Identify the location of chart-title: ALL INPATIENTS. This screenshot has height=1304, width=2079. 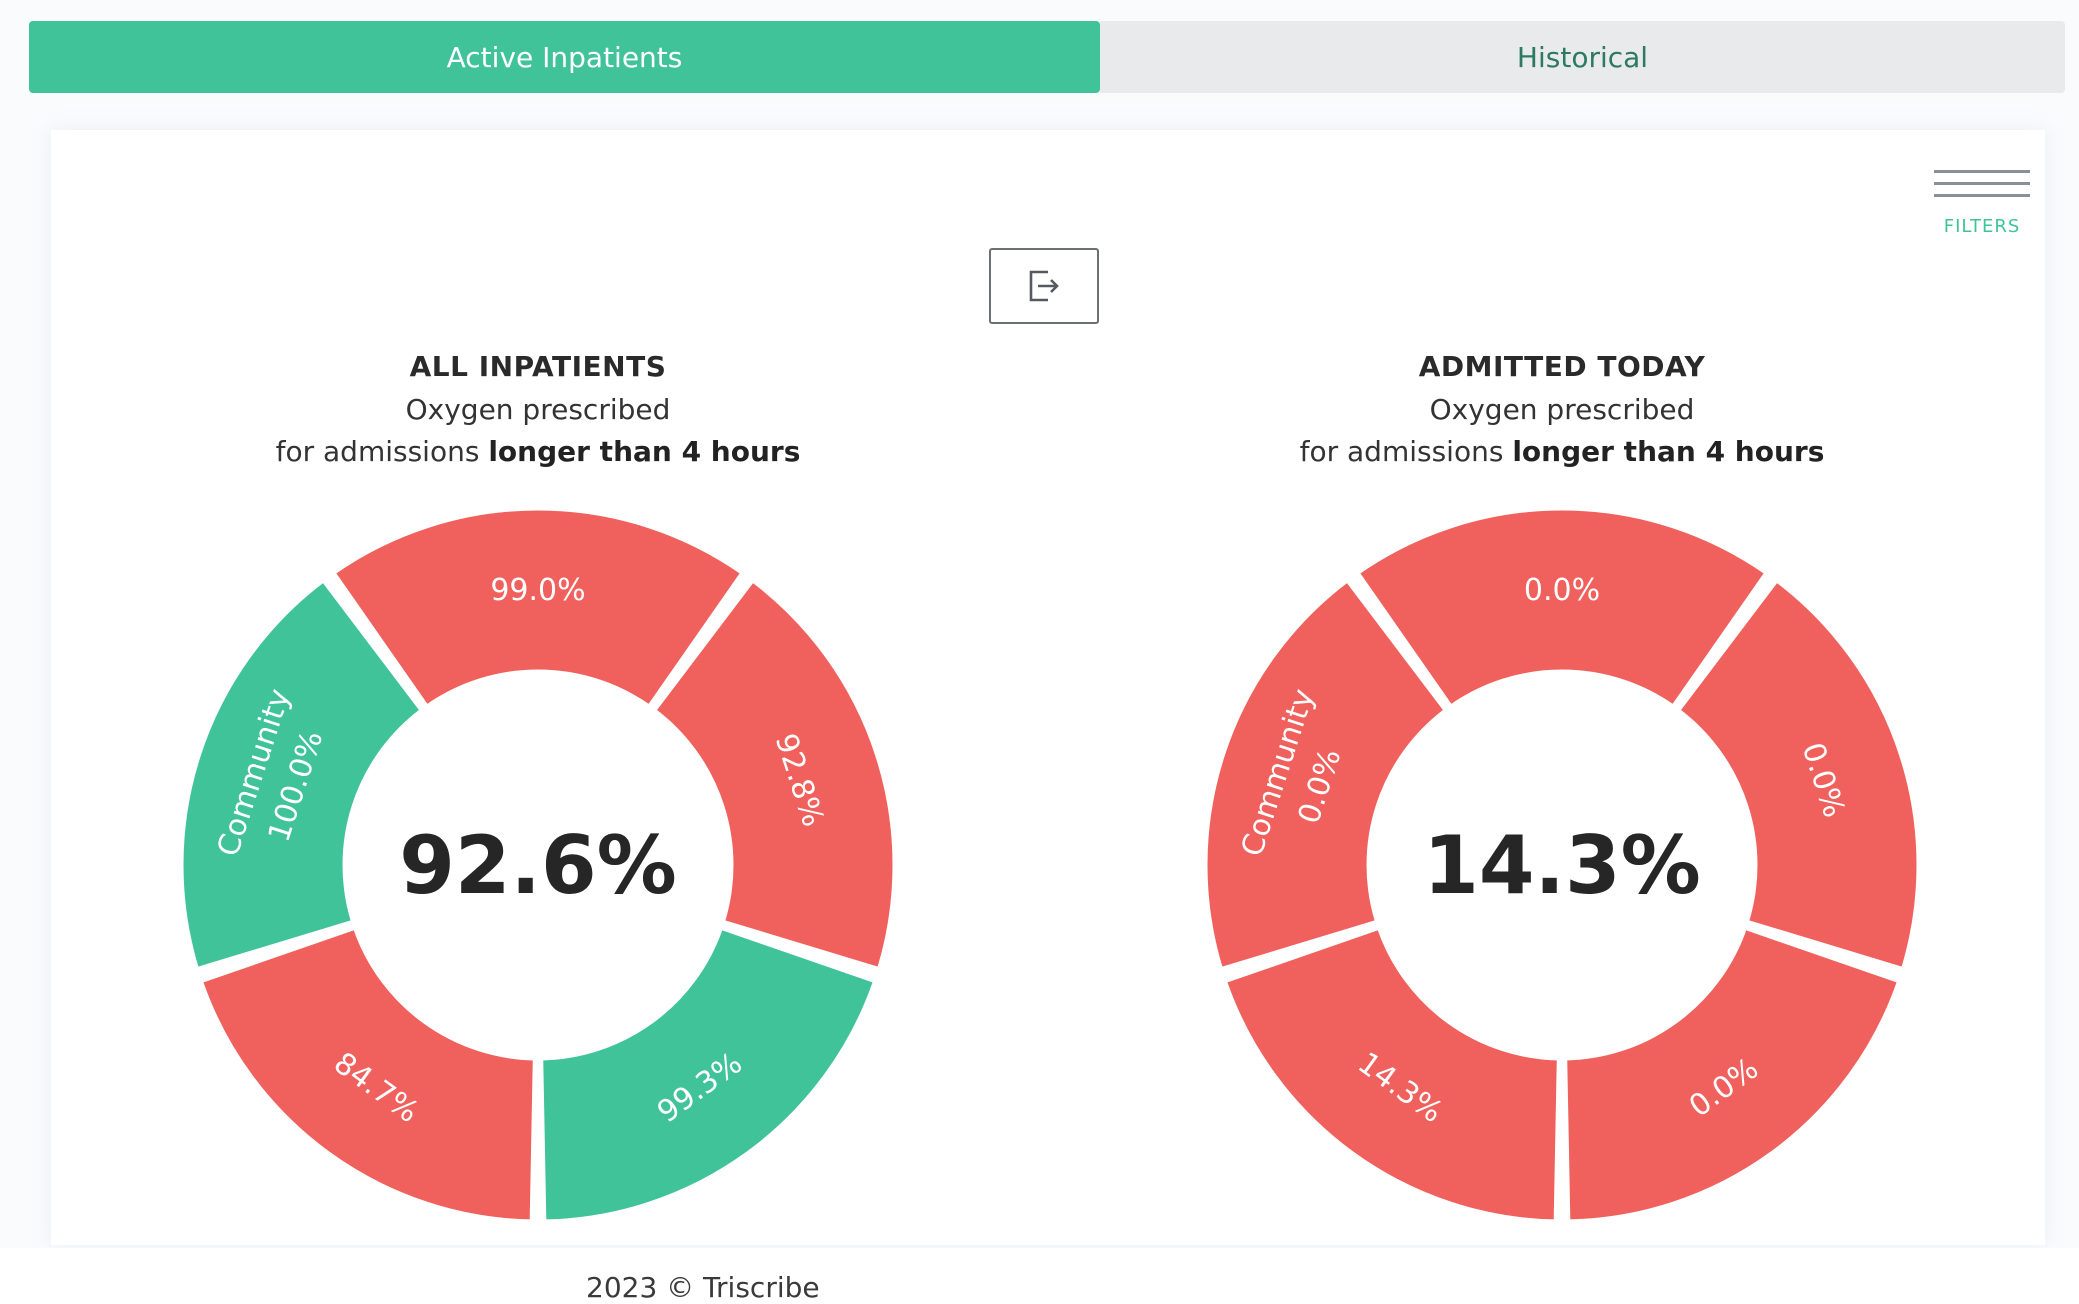
(538, 366).